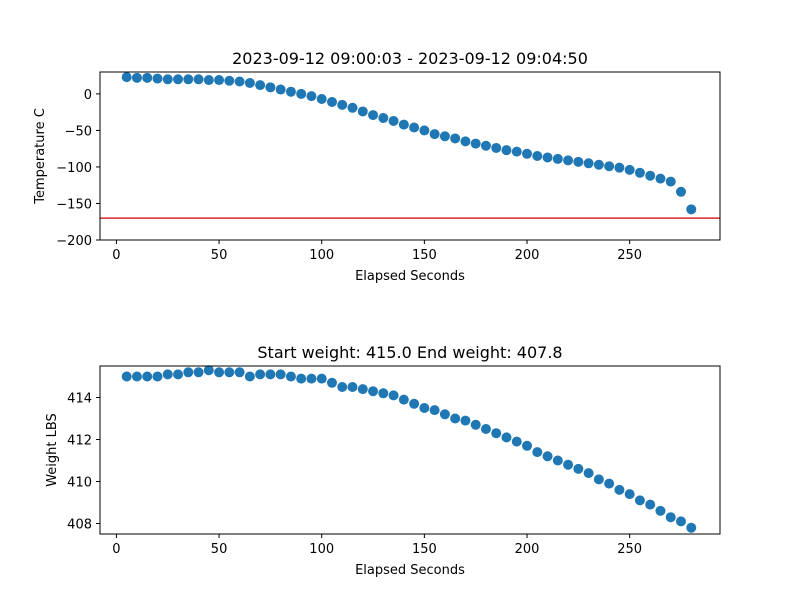 The image size is (800, 600). Describe the element at coordinates (321, 255) in the screenshot. I see `temperature-x-tick-label: 100` at that location.